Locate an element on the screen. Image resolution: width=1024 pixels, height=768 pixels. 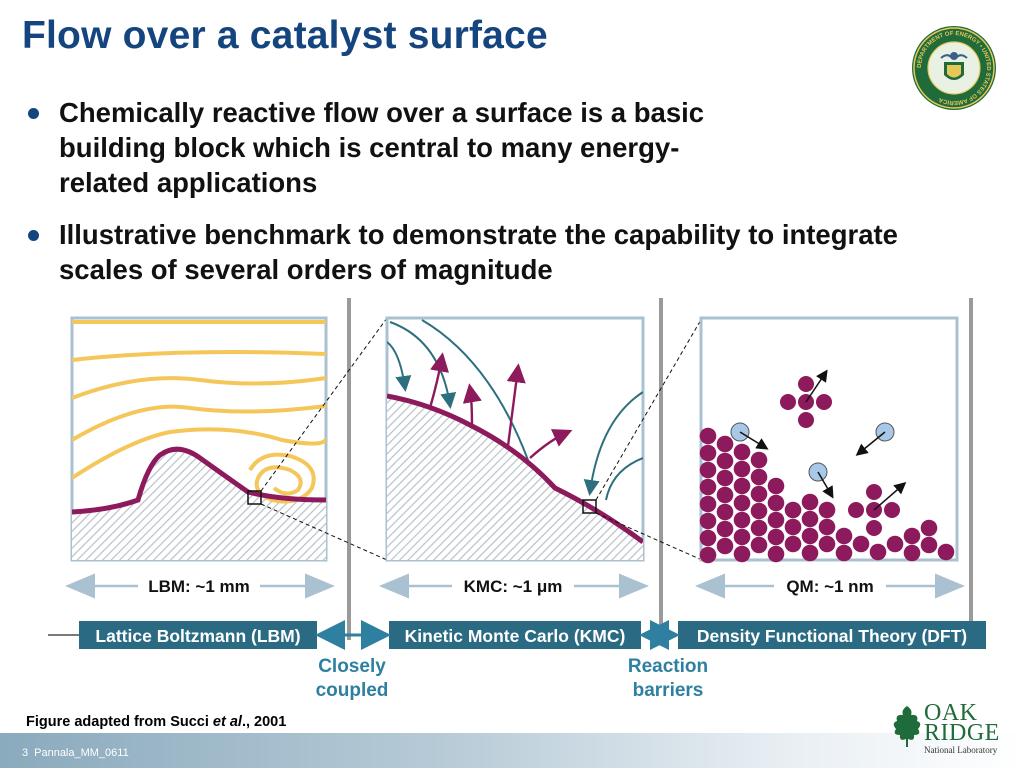
caption-prefix: Figure adapted from Succi is located at coordinates (119, 722).